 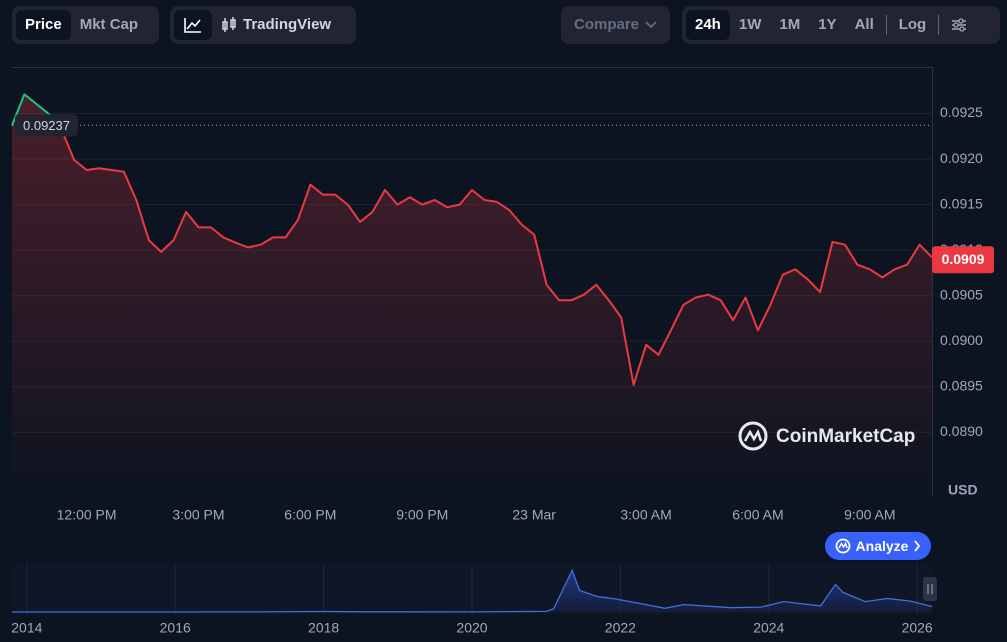 I want to click on navigator-x-tick-label: 2024, so click(x=768, y=628).